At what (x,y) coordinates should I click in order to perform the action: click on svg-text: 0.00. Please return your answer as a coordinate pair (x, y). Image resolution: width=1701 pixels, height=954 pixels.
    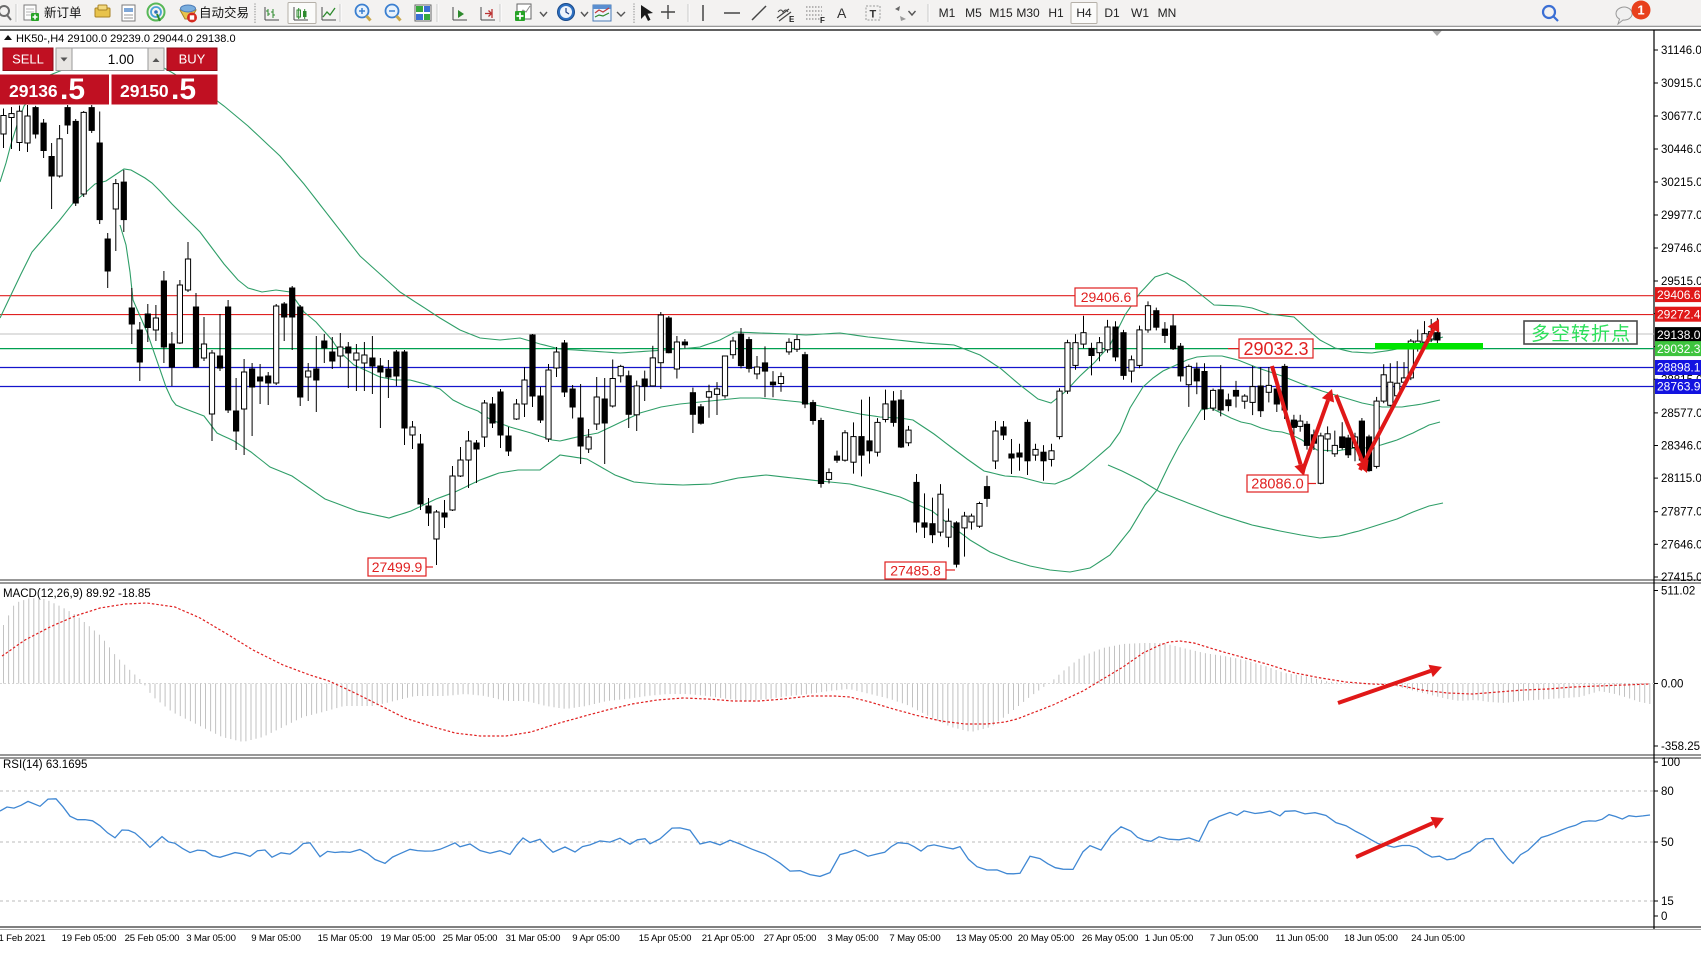
    Looking at the image, I should click on (1672, 685).